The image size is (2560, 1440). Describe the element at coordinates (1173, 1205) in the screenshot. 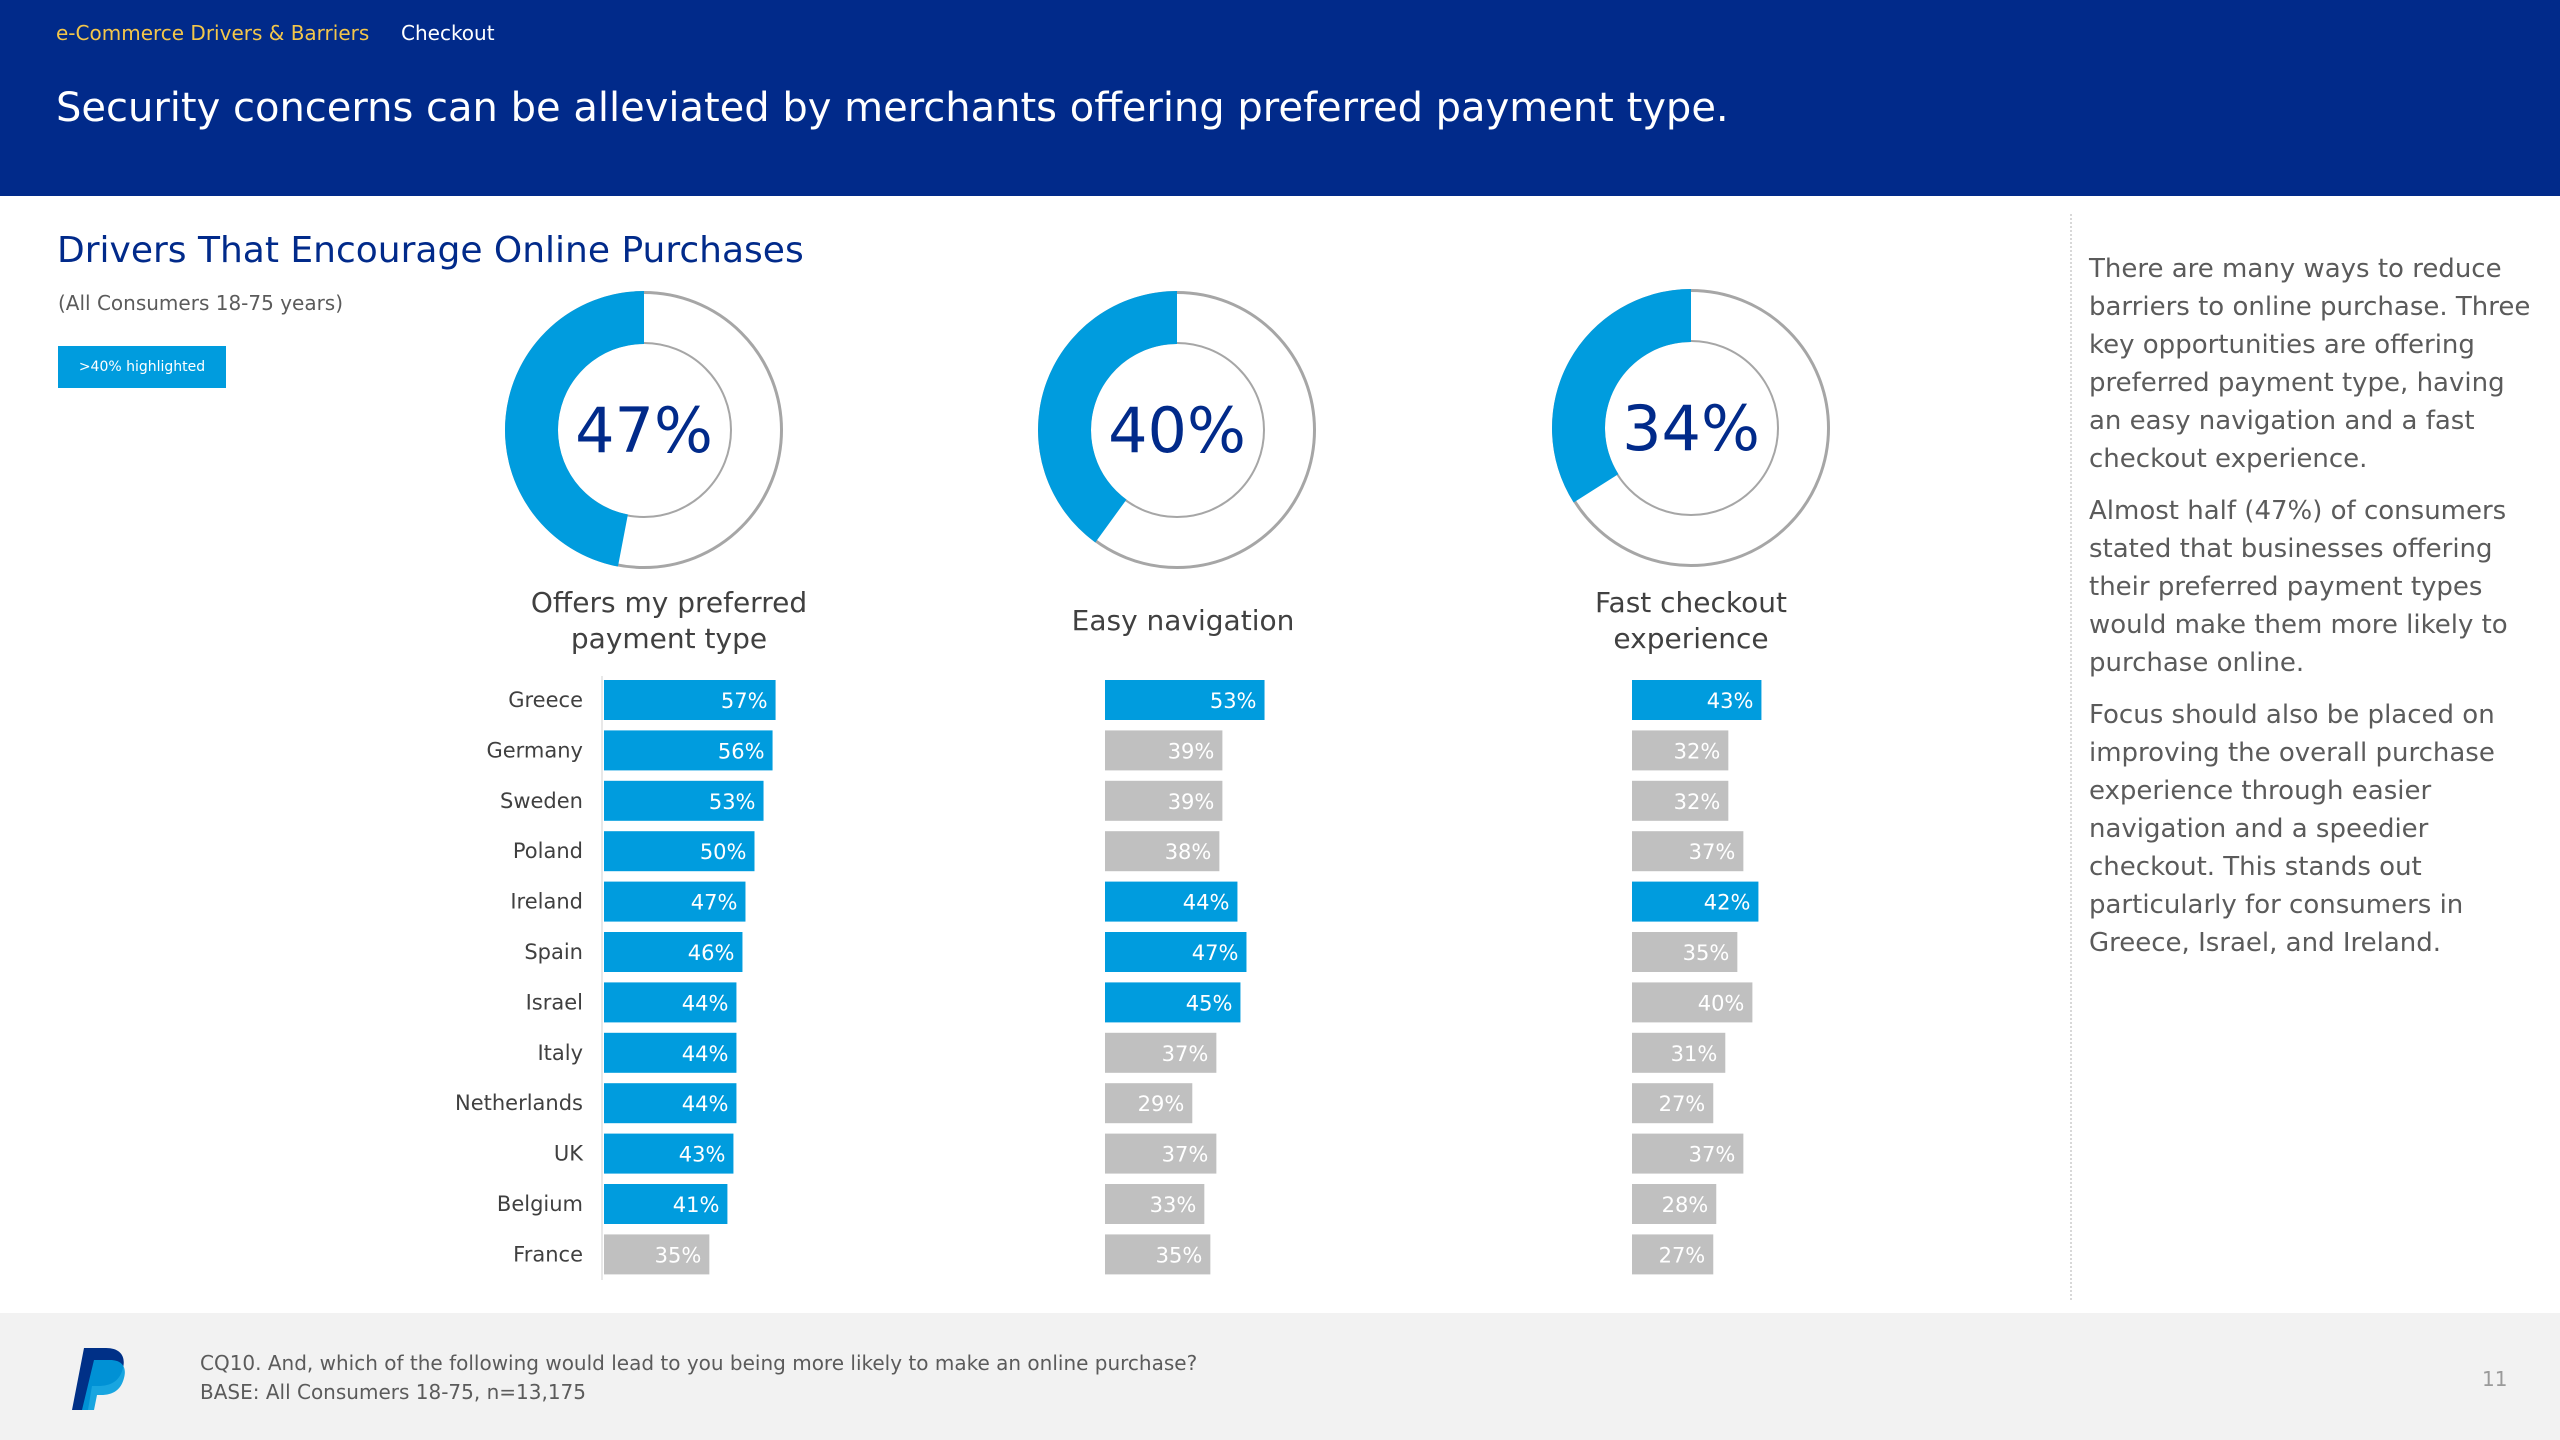

I see `bar-value-label: 33%` at that location.